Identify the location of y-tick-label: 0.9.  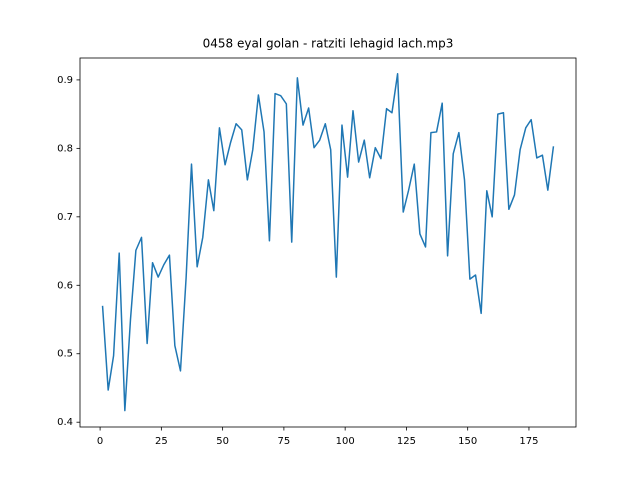
(65, 80).